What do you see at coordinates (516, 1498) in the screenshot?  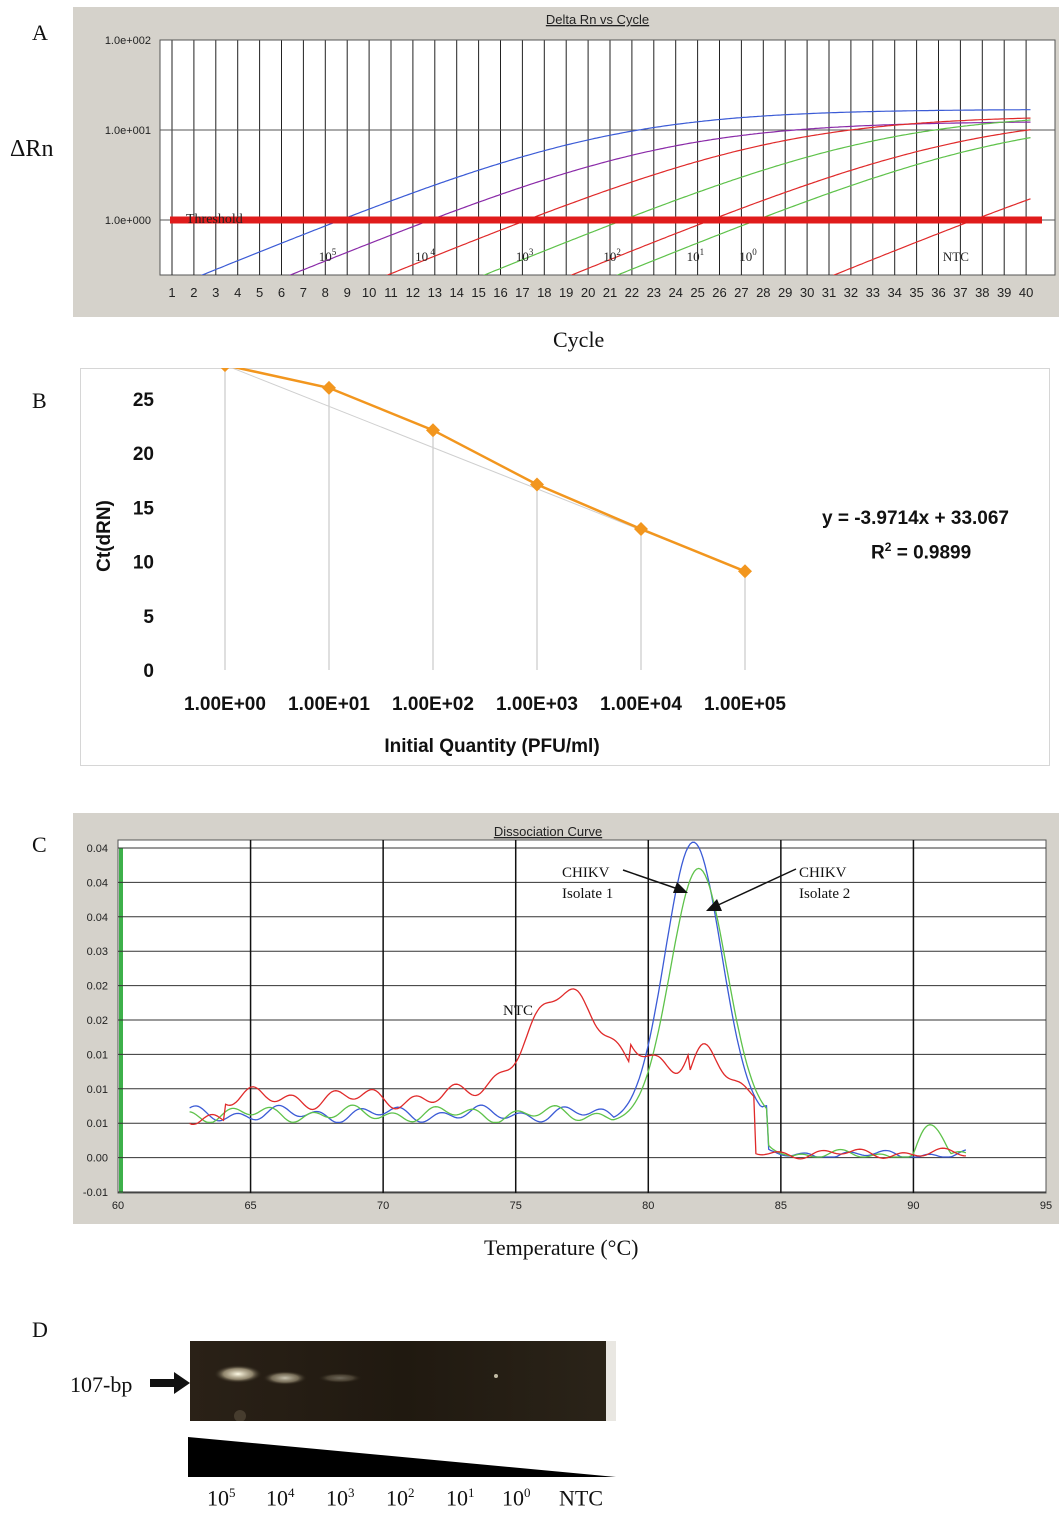 I see `gel-lane-label: 100` at bounding box center [516, 1498].